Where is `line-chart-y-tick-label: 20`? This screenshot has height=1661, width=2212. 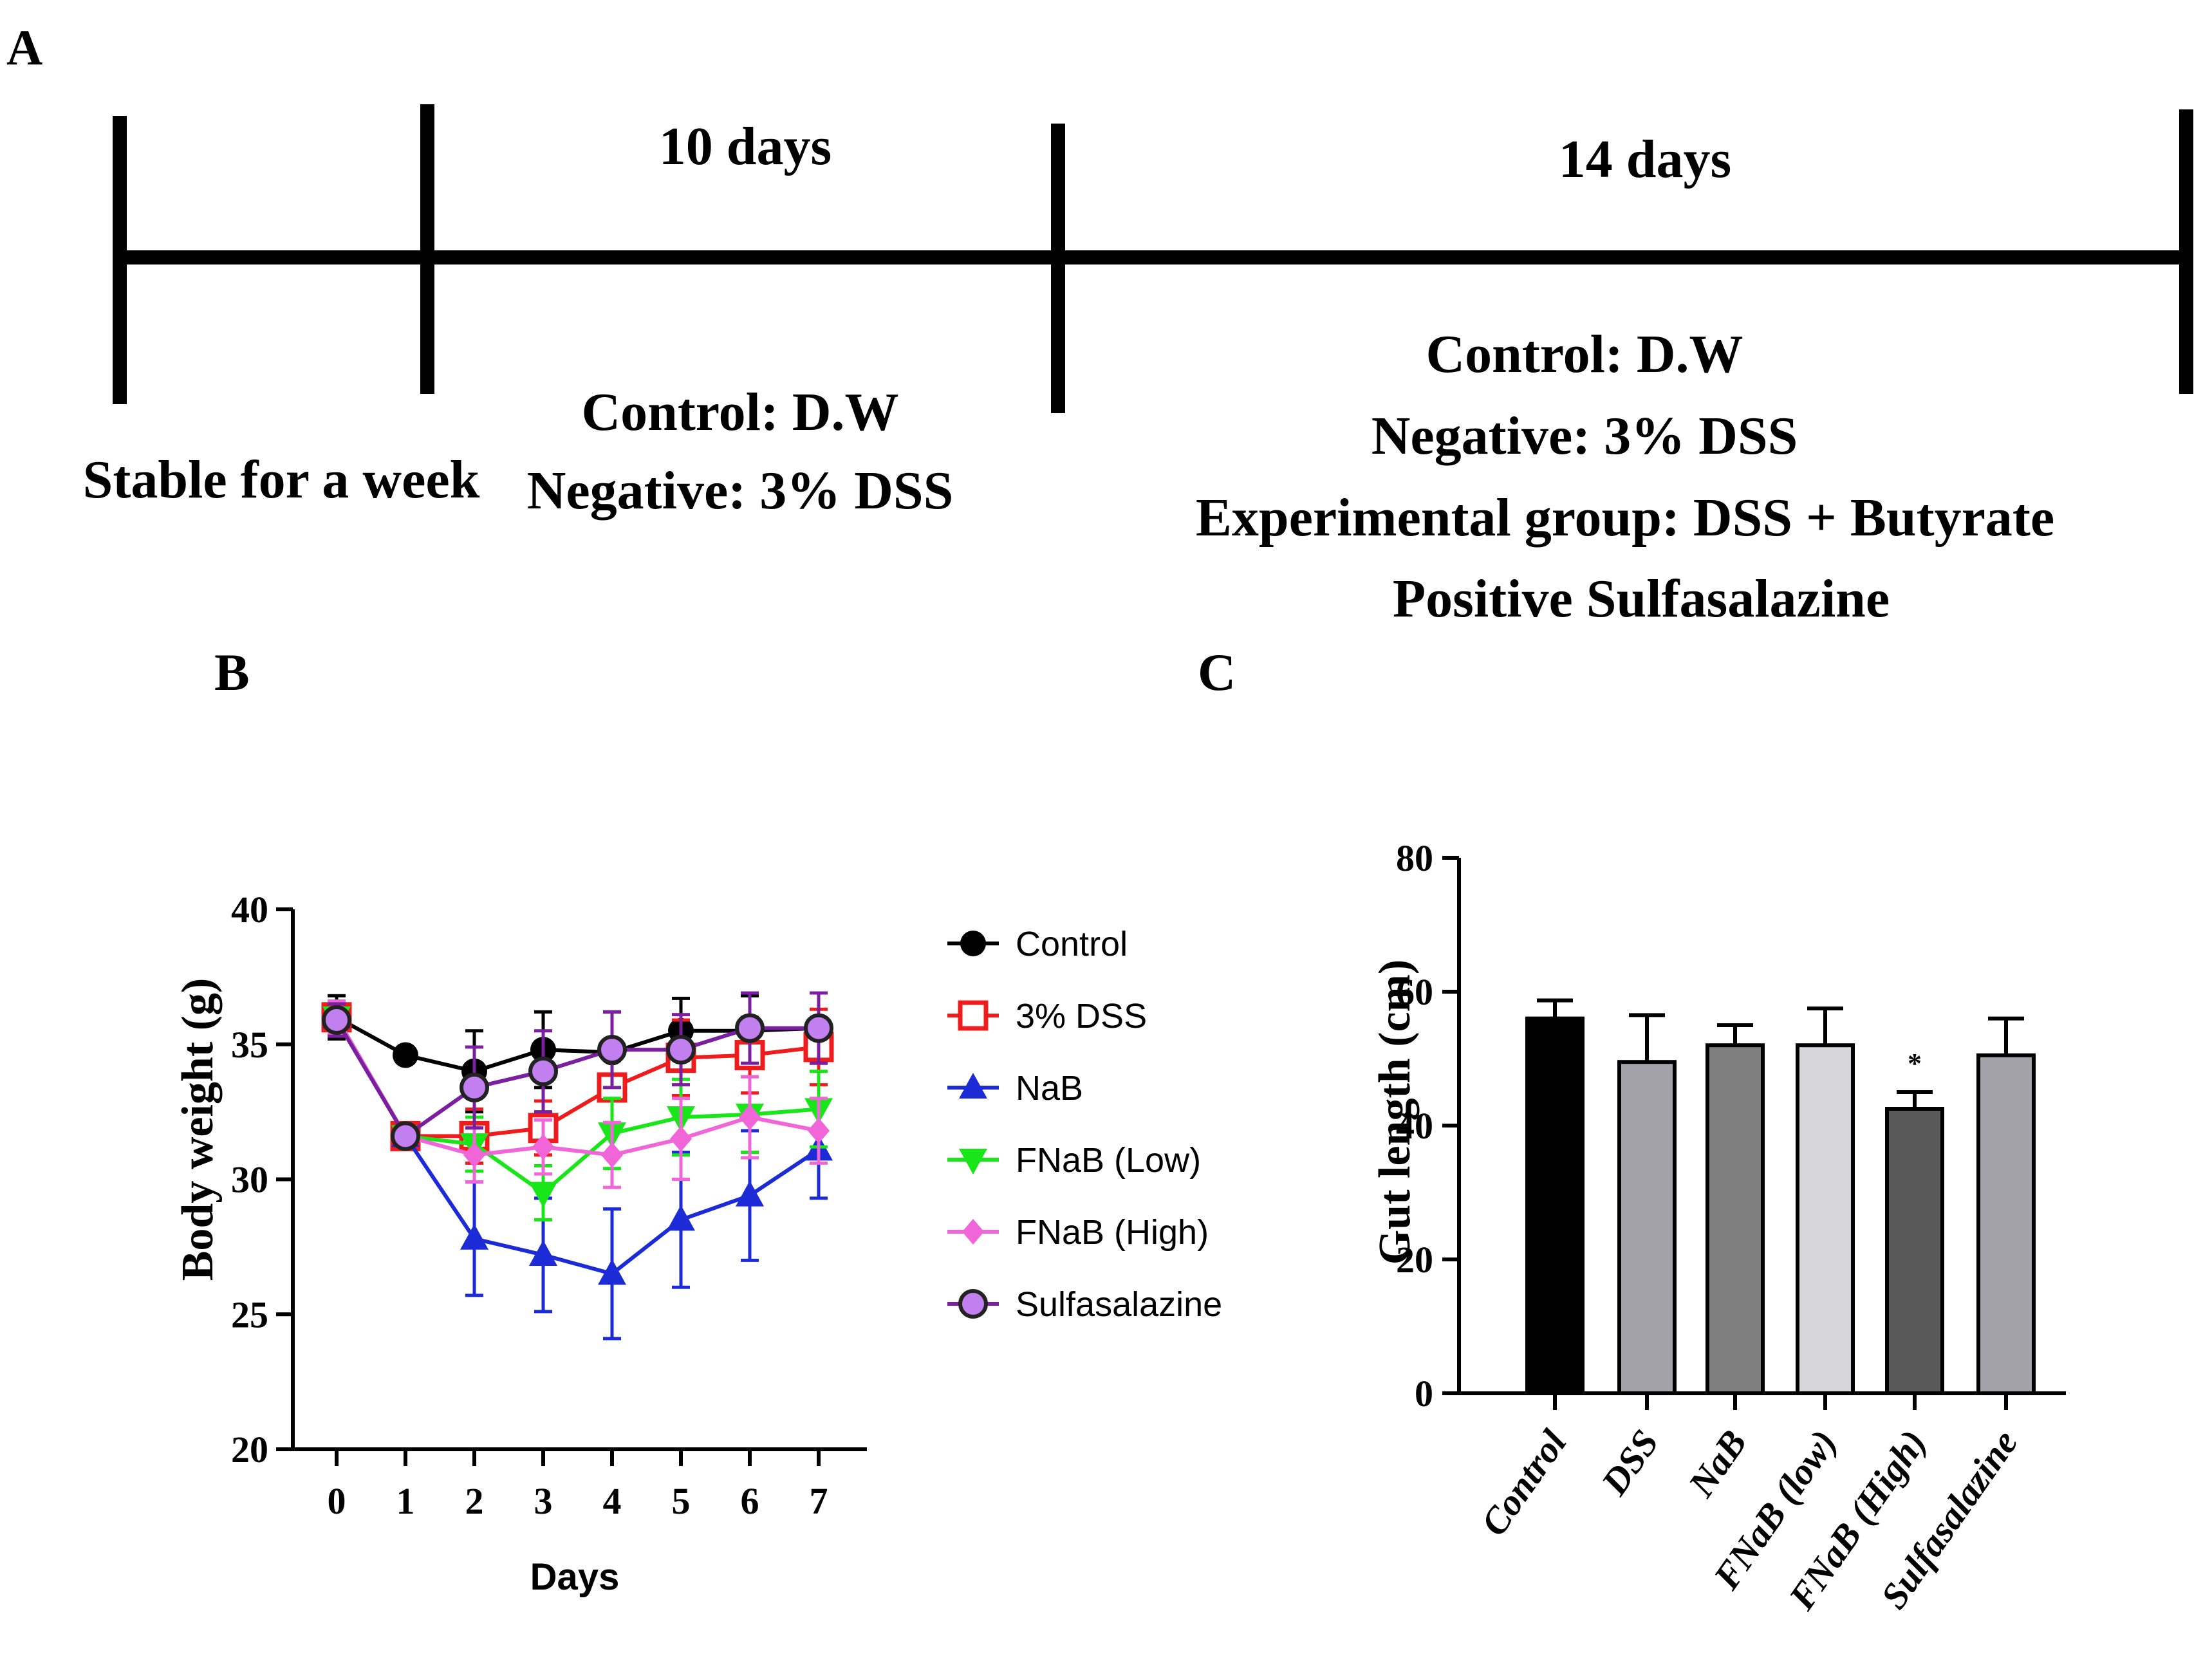 line-chart-y-tick-label: 20 is located at coordinates (250, 1450).